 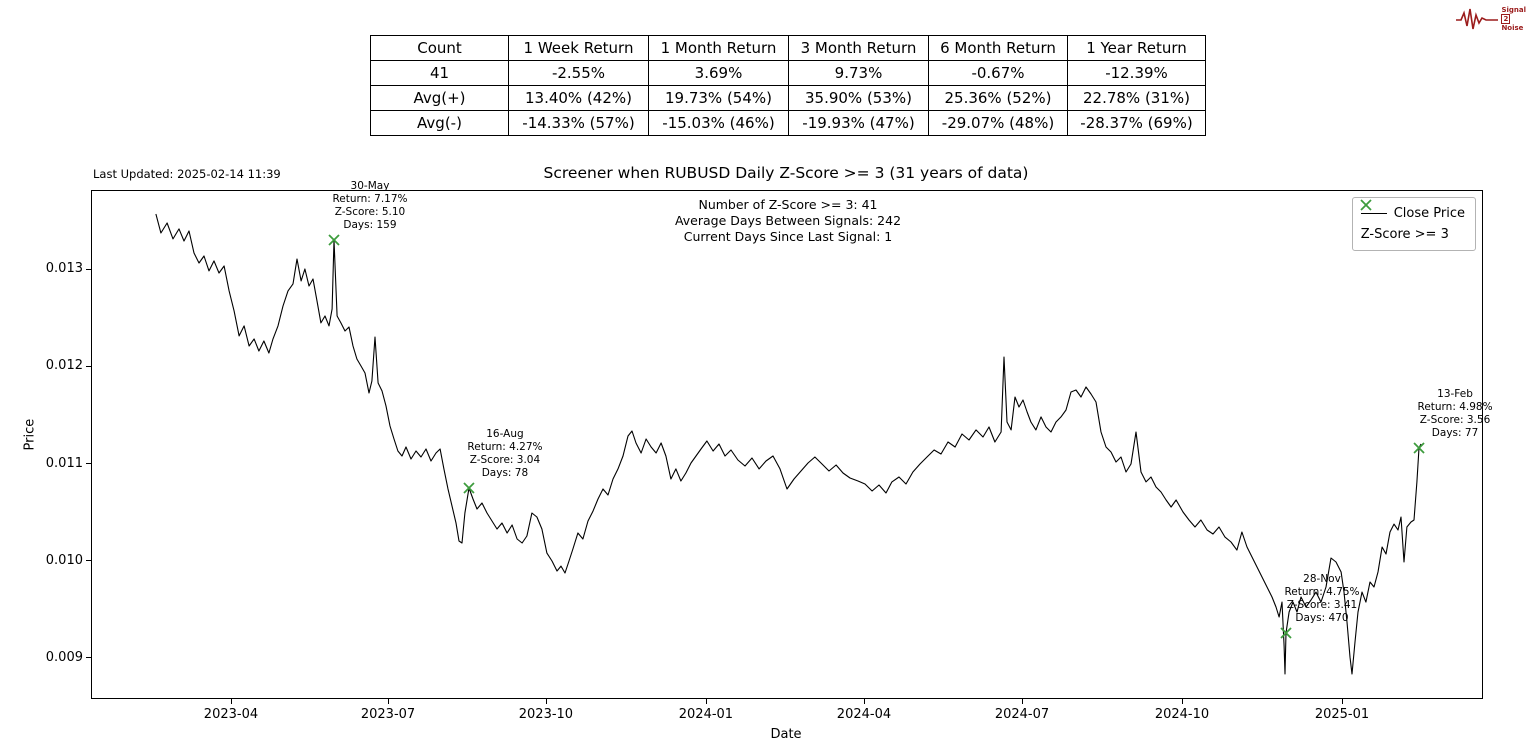 I want to click on line-sample-icon, so click(x=1373, y=213).